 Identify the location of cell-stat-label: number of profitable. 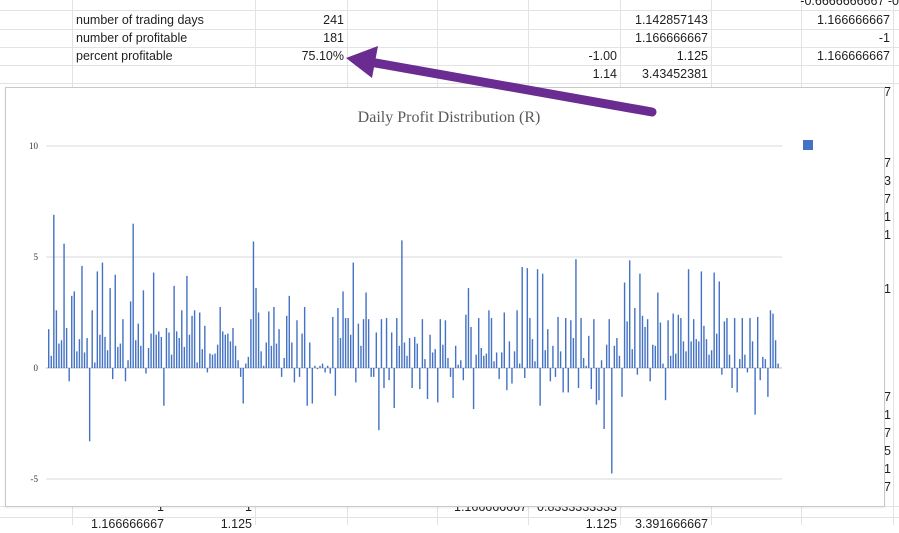
(132, 38).